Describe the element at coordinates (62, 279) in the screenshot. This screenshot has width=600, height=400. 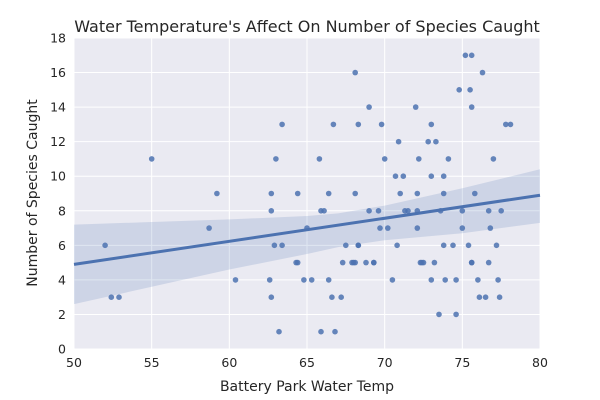
I see `y-tick-label: 4` at that location.